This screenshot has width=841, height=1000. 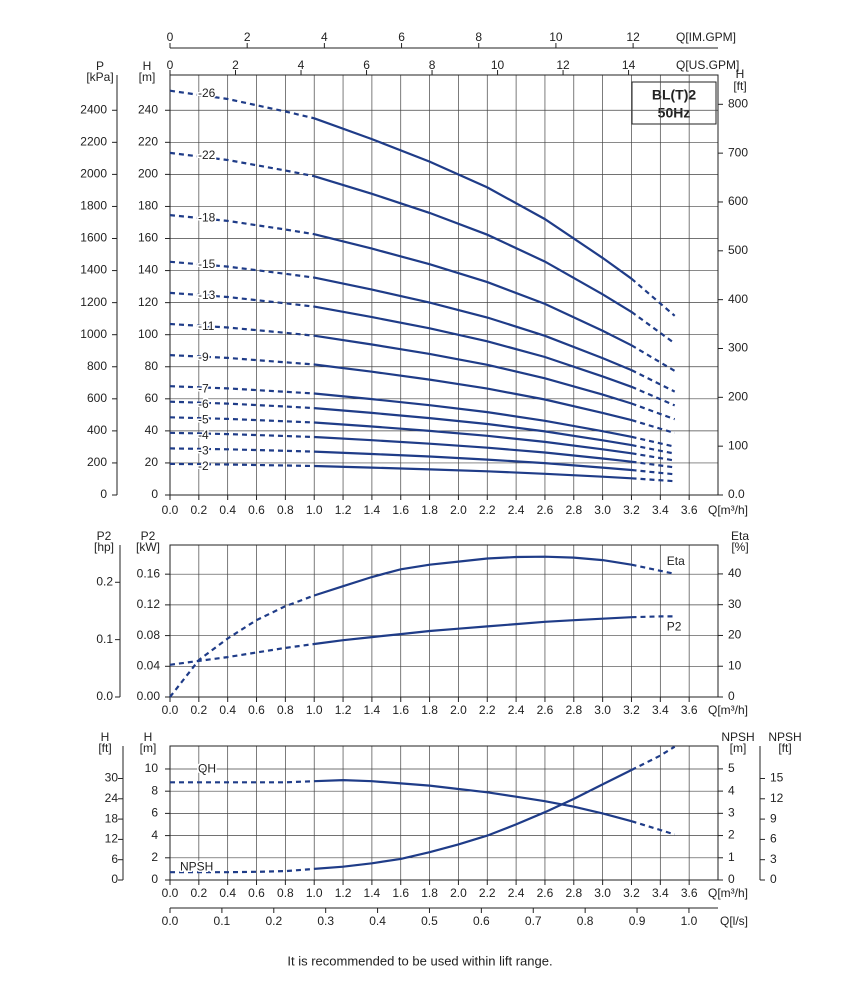 I want to click on y3-tick-label: 10, so click(x=735, y=665).